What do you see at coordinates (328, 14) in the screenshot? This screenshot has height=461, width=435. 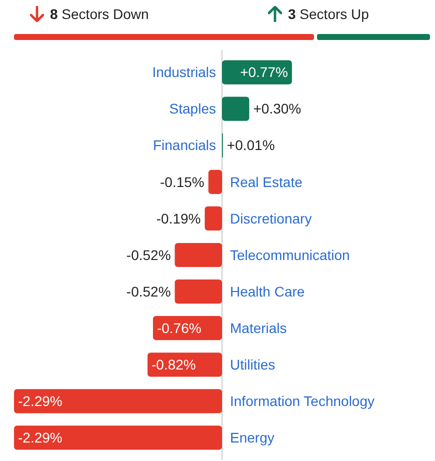 I see `text: 3 Sectors Up` at bounding box center [328, 14].